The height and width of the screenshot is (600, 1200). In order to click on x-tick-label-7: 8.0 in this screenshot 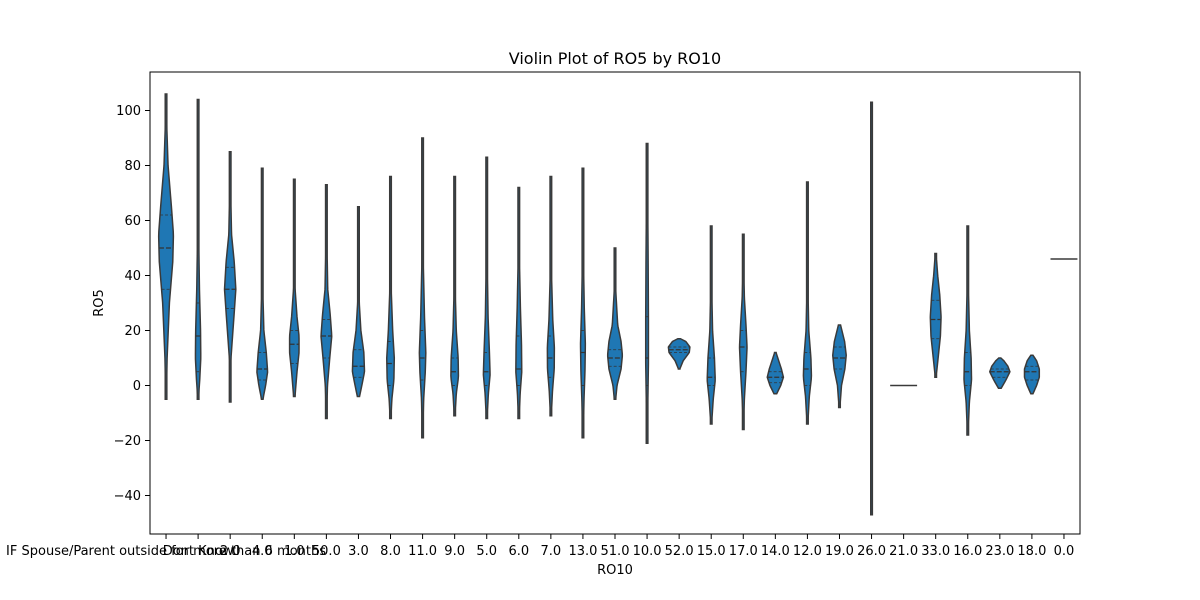, I will do `click(390, 551)`.